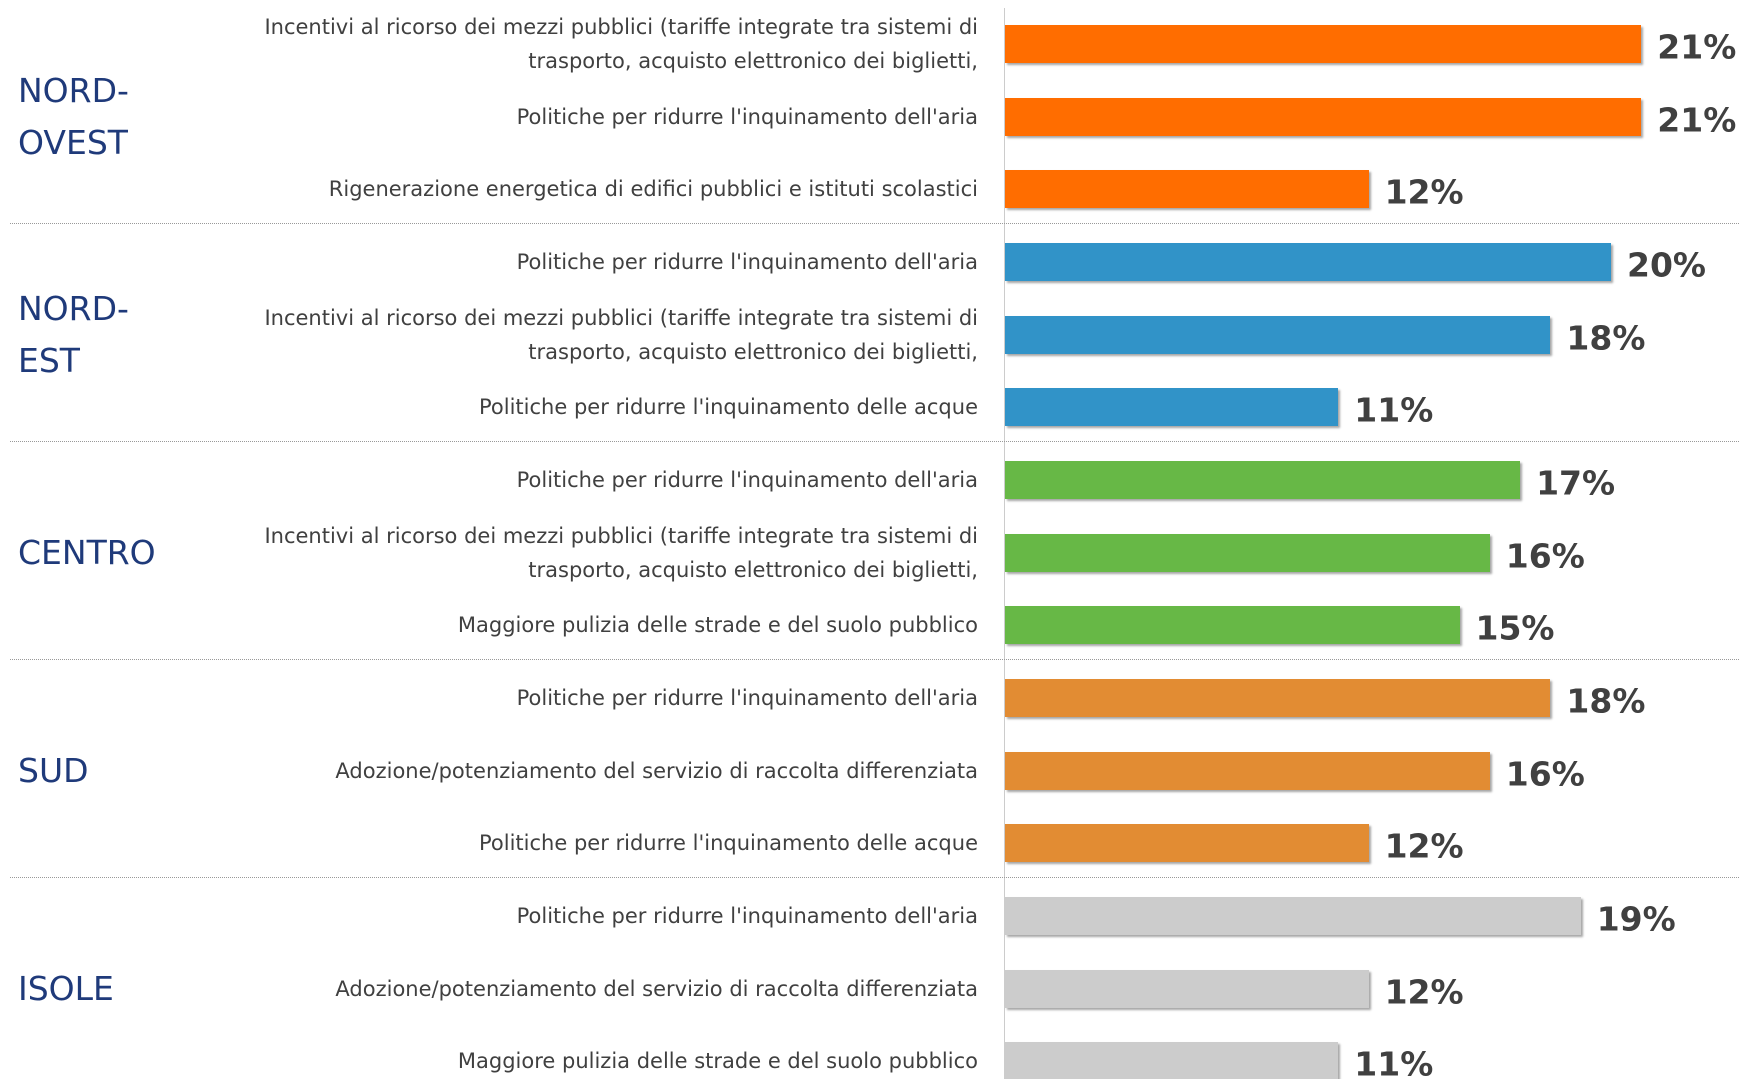 This screenshot has width=1739, height=1079. I want to click on value-label: 20%, so click(1666, 265).